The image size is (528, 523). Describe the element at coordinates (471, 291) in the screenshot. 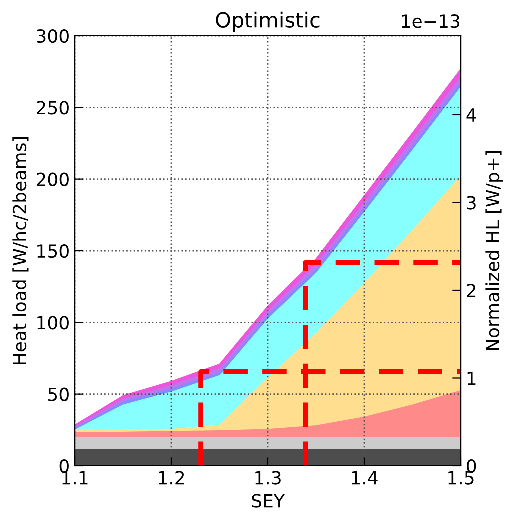

I see `y2-tick-label: 2` at that location.